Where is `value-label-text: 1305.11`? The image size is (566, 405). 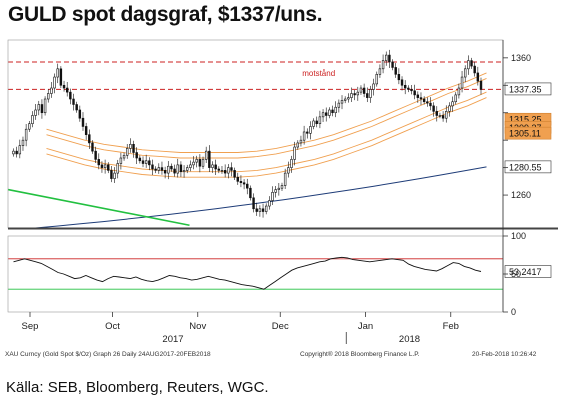 value-label-text: 1305.11 is located at coordinates (525, 134).